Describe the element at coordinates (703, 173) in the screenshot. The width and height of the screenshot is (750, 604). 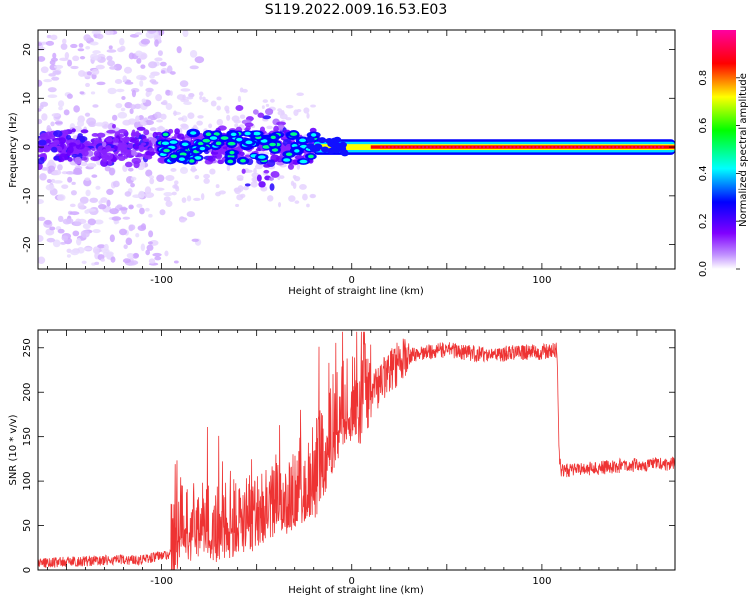
I see `colorbar-tick-label: 0.4` at that location.